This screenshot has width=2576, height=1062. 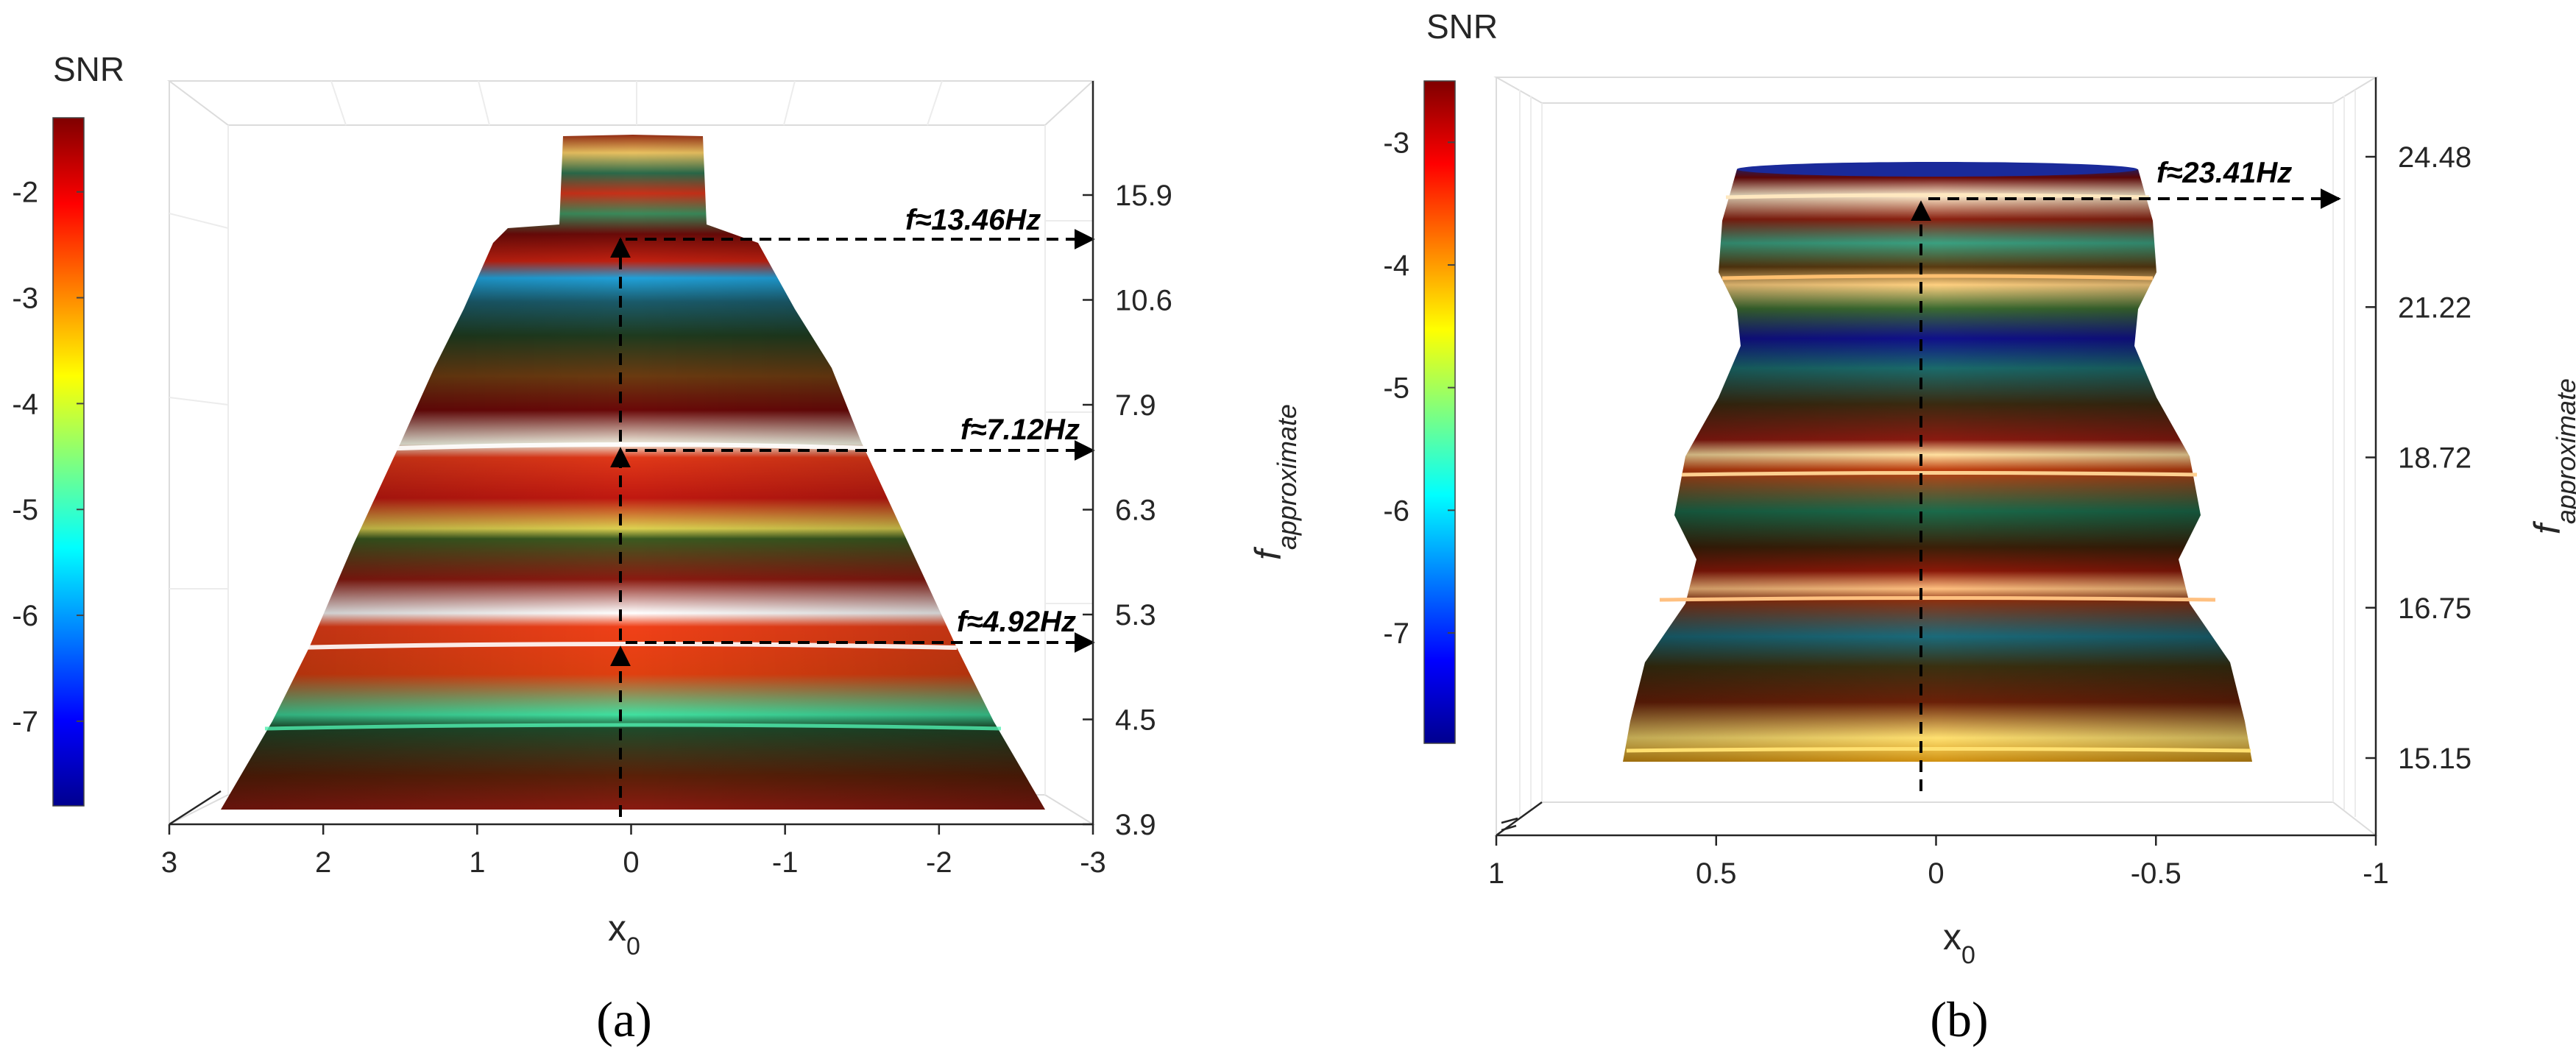 What do you see at coordinates (68, 429) in the screenshot?
I see `panel-a-colorbar: SNR -2 -3 -4 -5 -6 -7` at bounding box center [68, 429].